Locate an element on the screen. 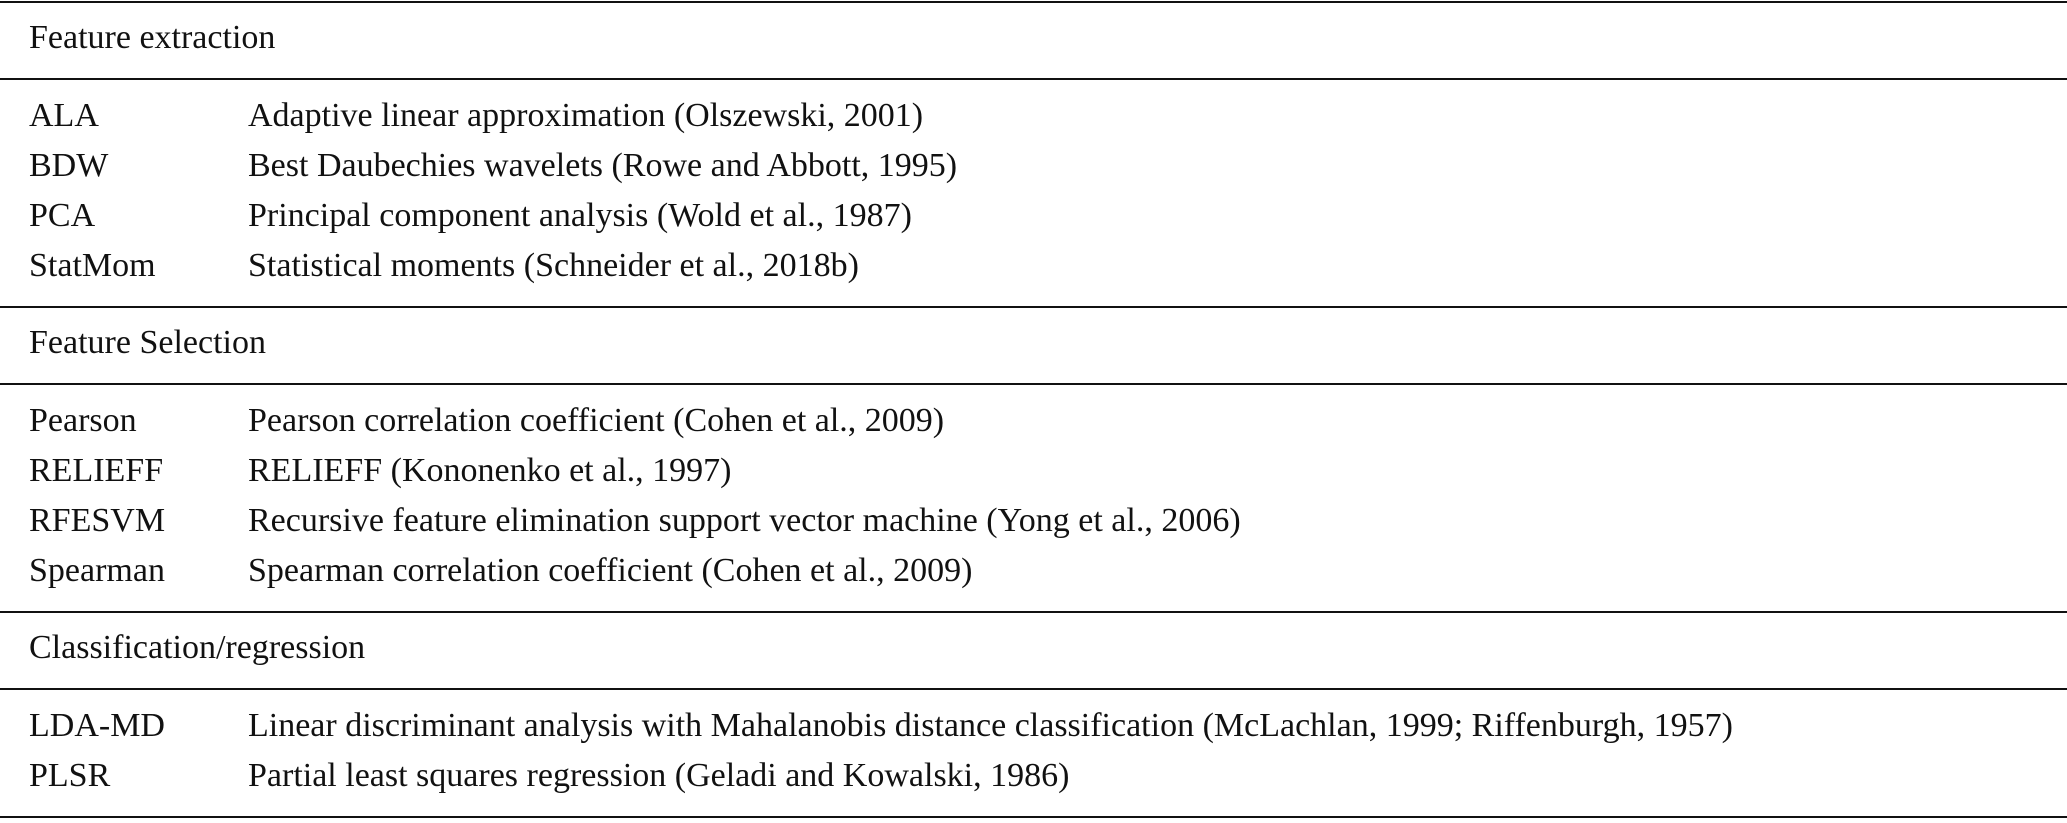 The image size is (2067, 823). section-title: Feature Selection is located at coordinates (147, 342).